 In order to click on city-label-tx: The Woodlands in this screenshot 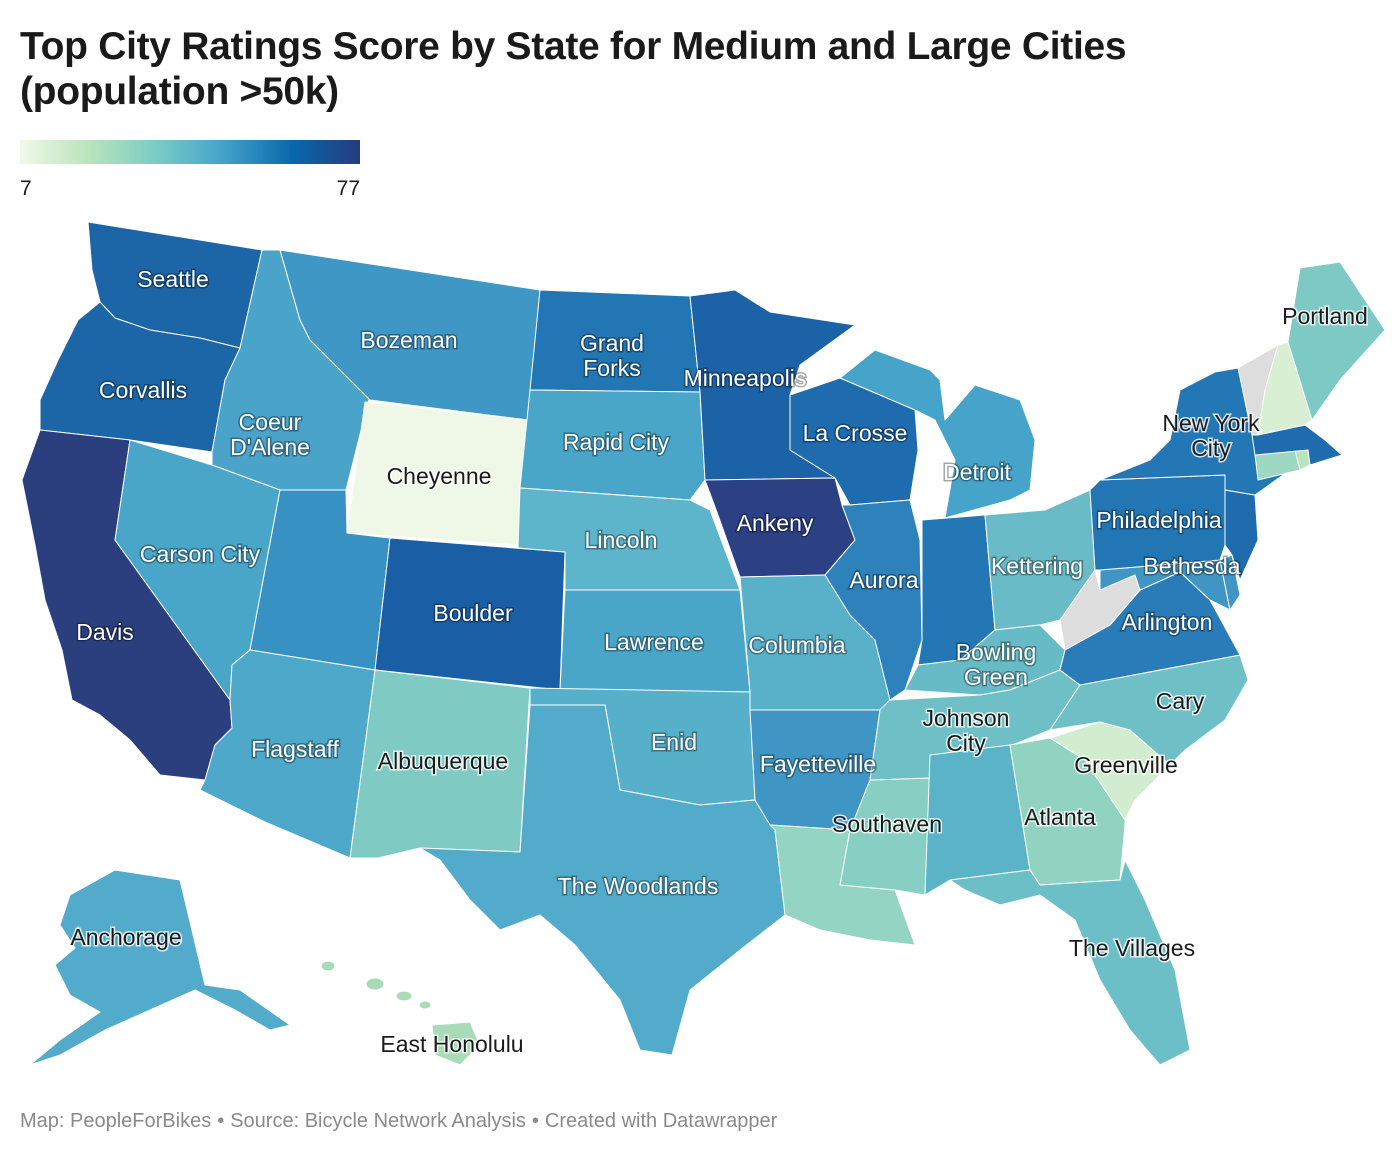, I will do `click(638, 886)`.